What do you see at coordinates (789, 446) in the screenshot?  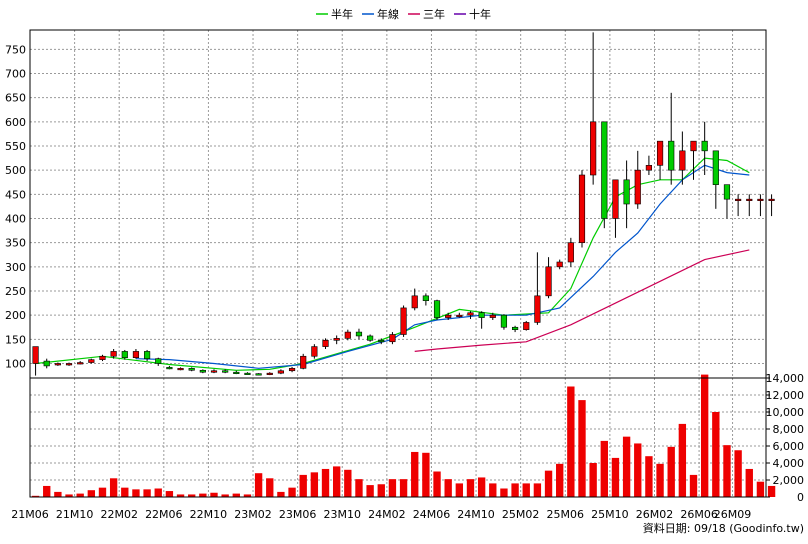 I see `volume-tick-label: 6,000` at bounding box center [789, 446].